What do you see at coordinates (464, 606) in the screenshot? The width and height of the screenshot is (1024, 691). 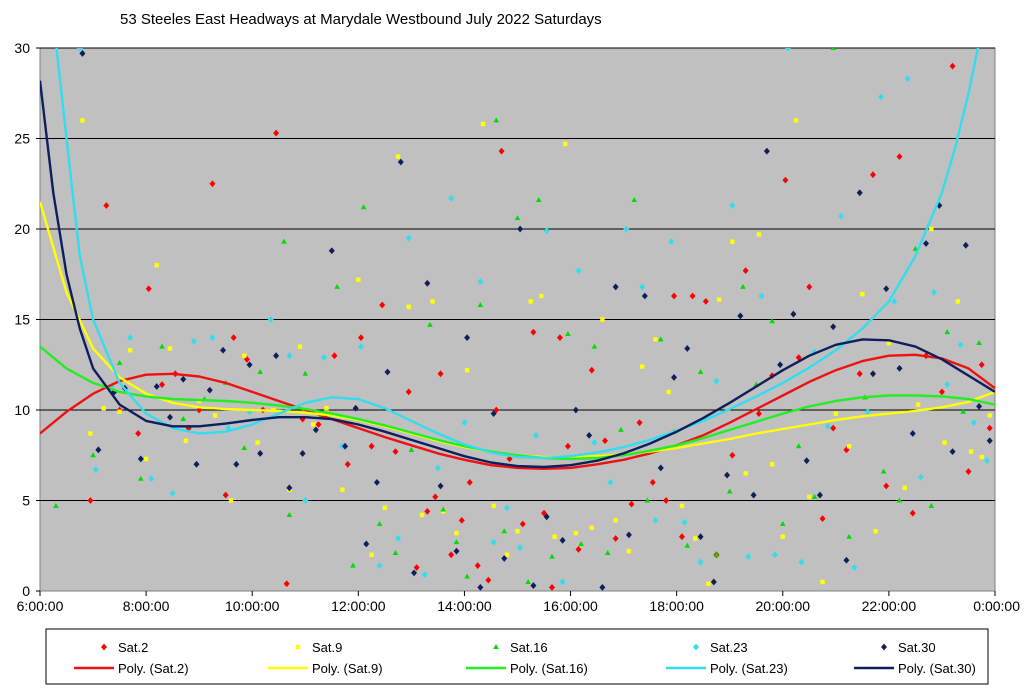 I see `x-tick-label: 14:00:00` at bounding box center [464, 606].